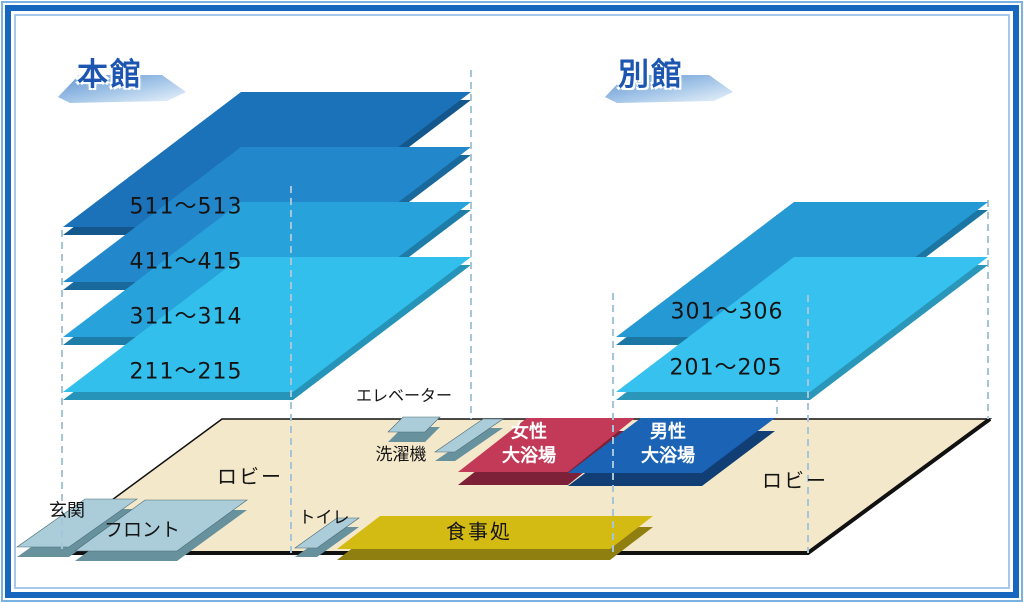 The width and height of the screenshot is (1024, 603). I want to click on lobby-right-label: ロビー, so click(795, 480).